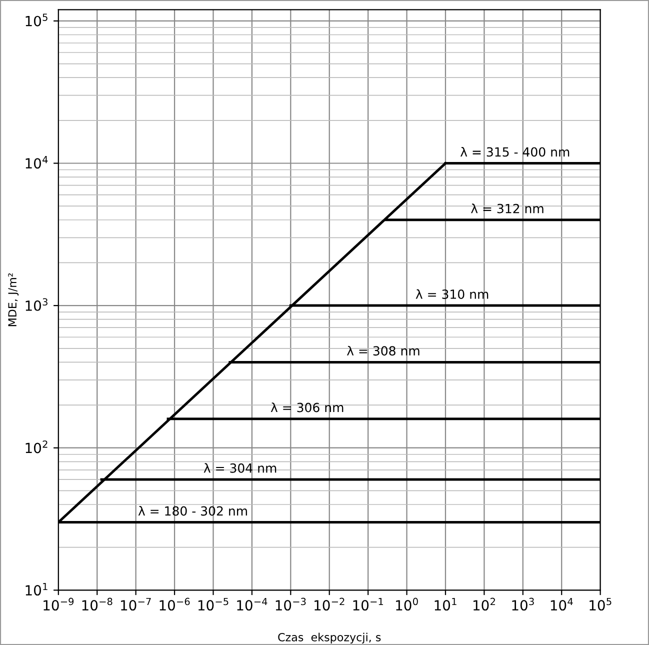 This screenshot has height=645, width=649. I want to click on x-axis-title: Czas ekspozycji, s, so click(329, 638).